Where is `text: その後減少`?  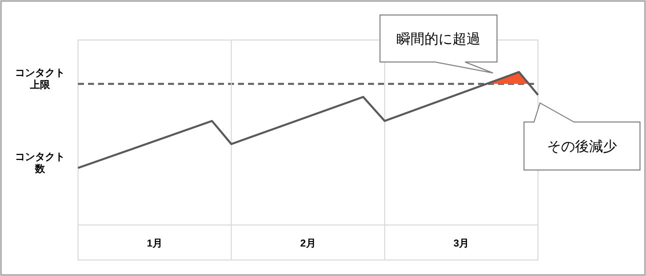
text: その後減少 is located at coordinates (582, 146).